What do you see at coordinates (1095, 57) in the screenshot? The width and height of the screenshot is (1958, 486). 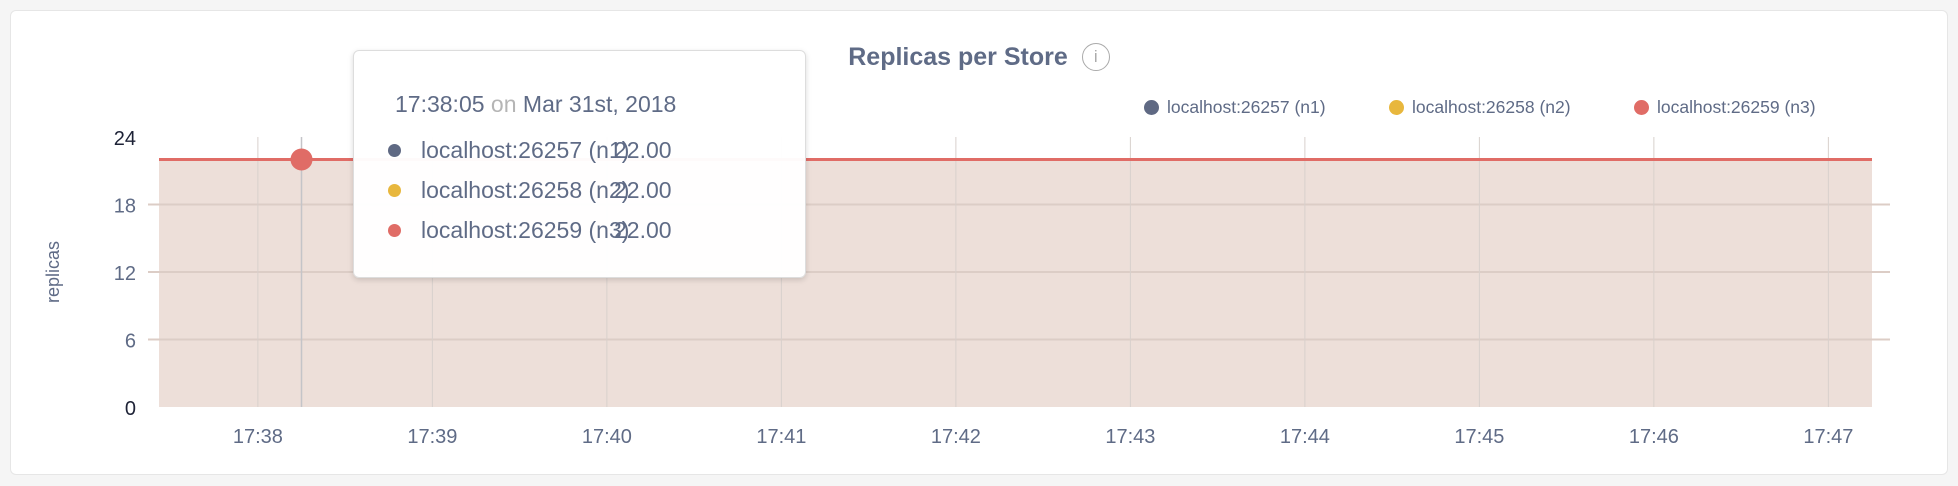 I see `info-icon: i` at bounding box center [1095, 57].